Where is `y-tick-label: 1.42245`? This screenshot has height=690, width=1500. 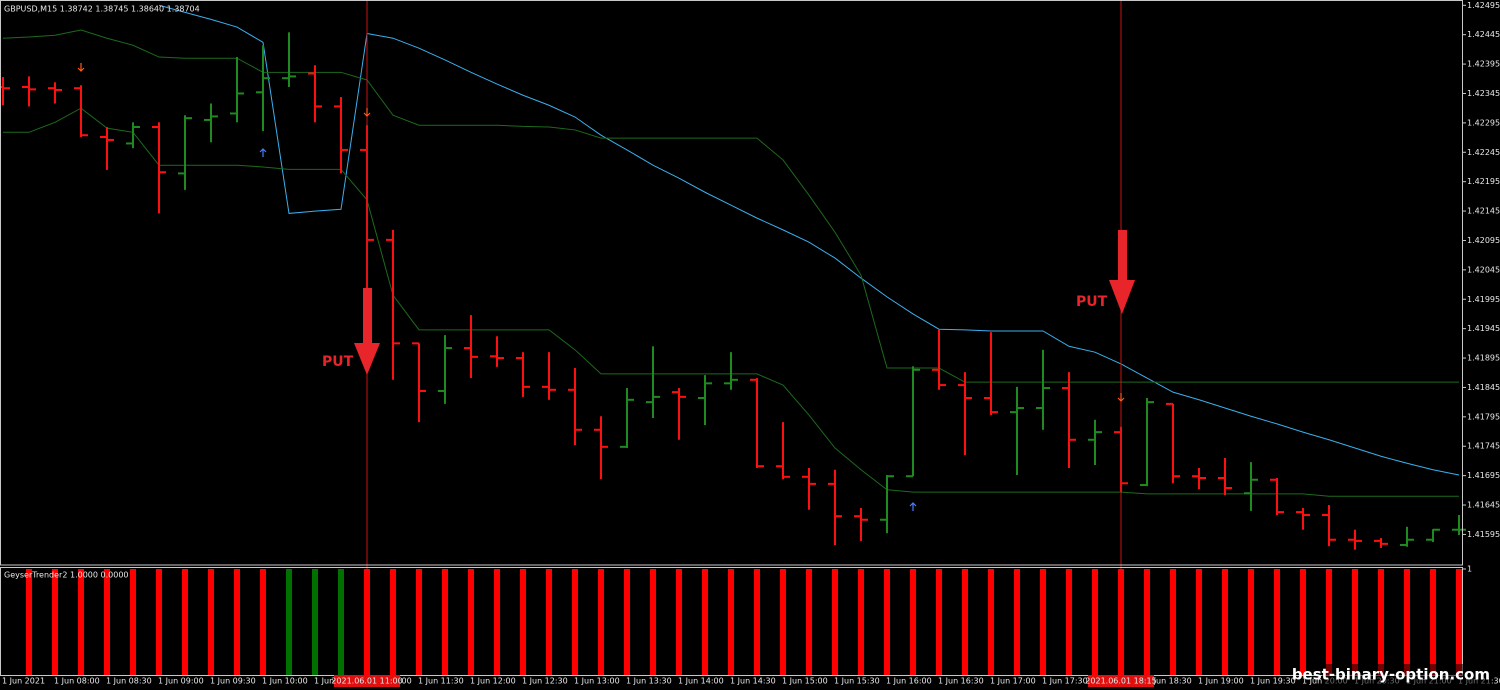
y-tick-label: 1.42245 is located at coordinates (1483, 152).